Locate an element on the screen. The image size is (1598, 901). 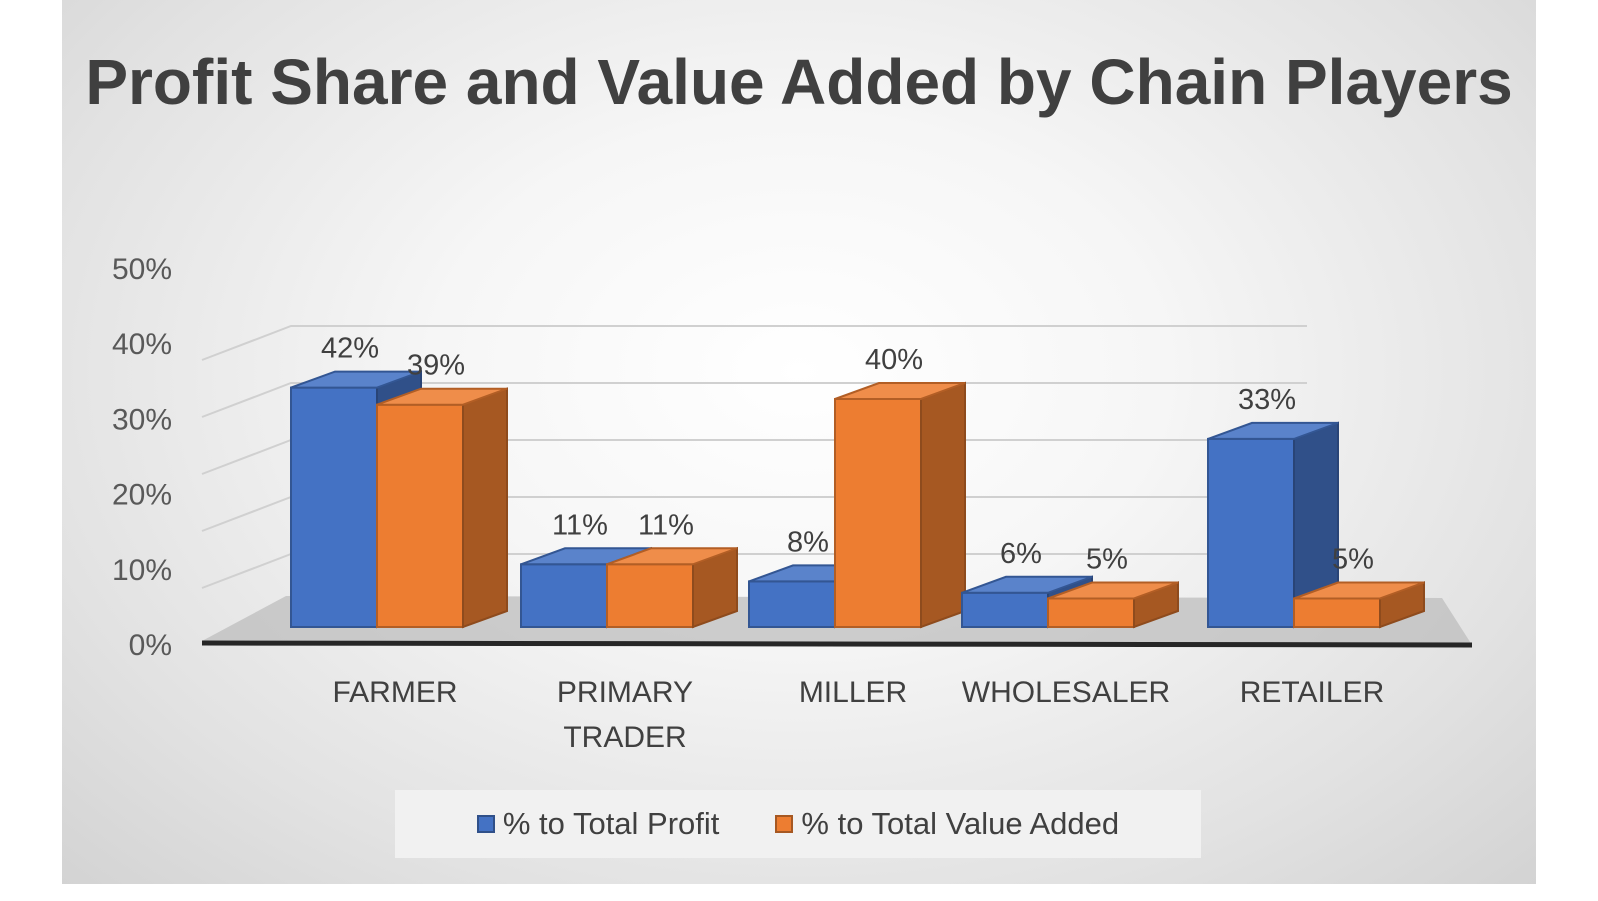
data-label: 33% is located at coordinates (1267, 400).